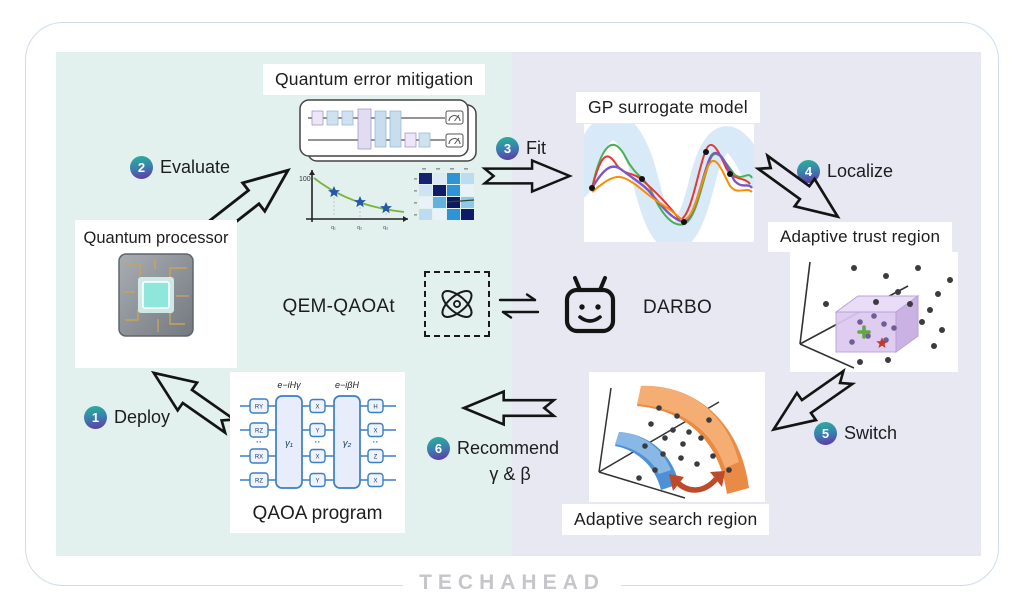  What do you see at coordinates (289, 385) in the screenshot?
I see `svg-text: e−iHγ` at bounding box center [289, 385].